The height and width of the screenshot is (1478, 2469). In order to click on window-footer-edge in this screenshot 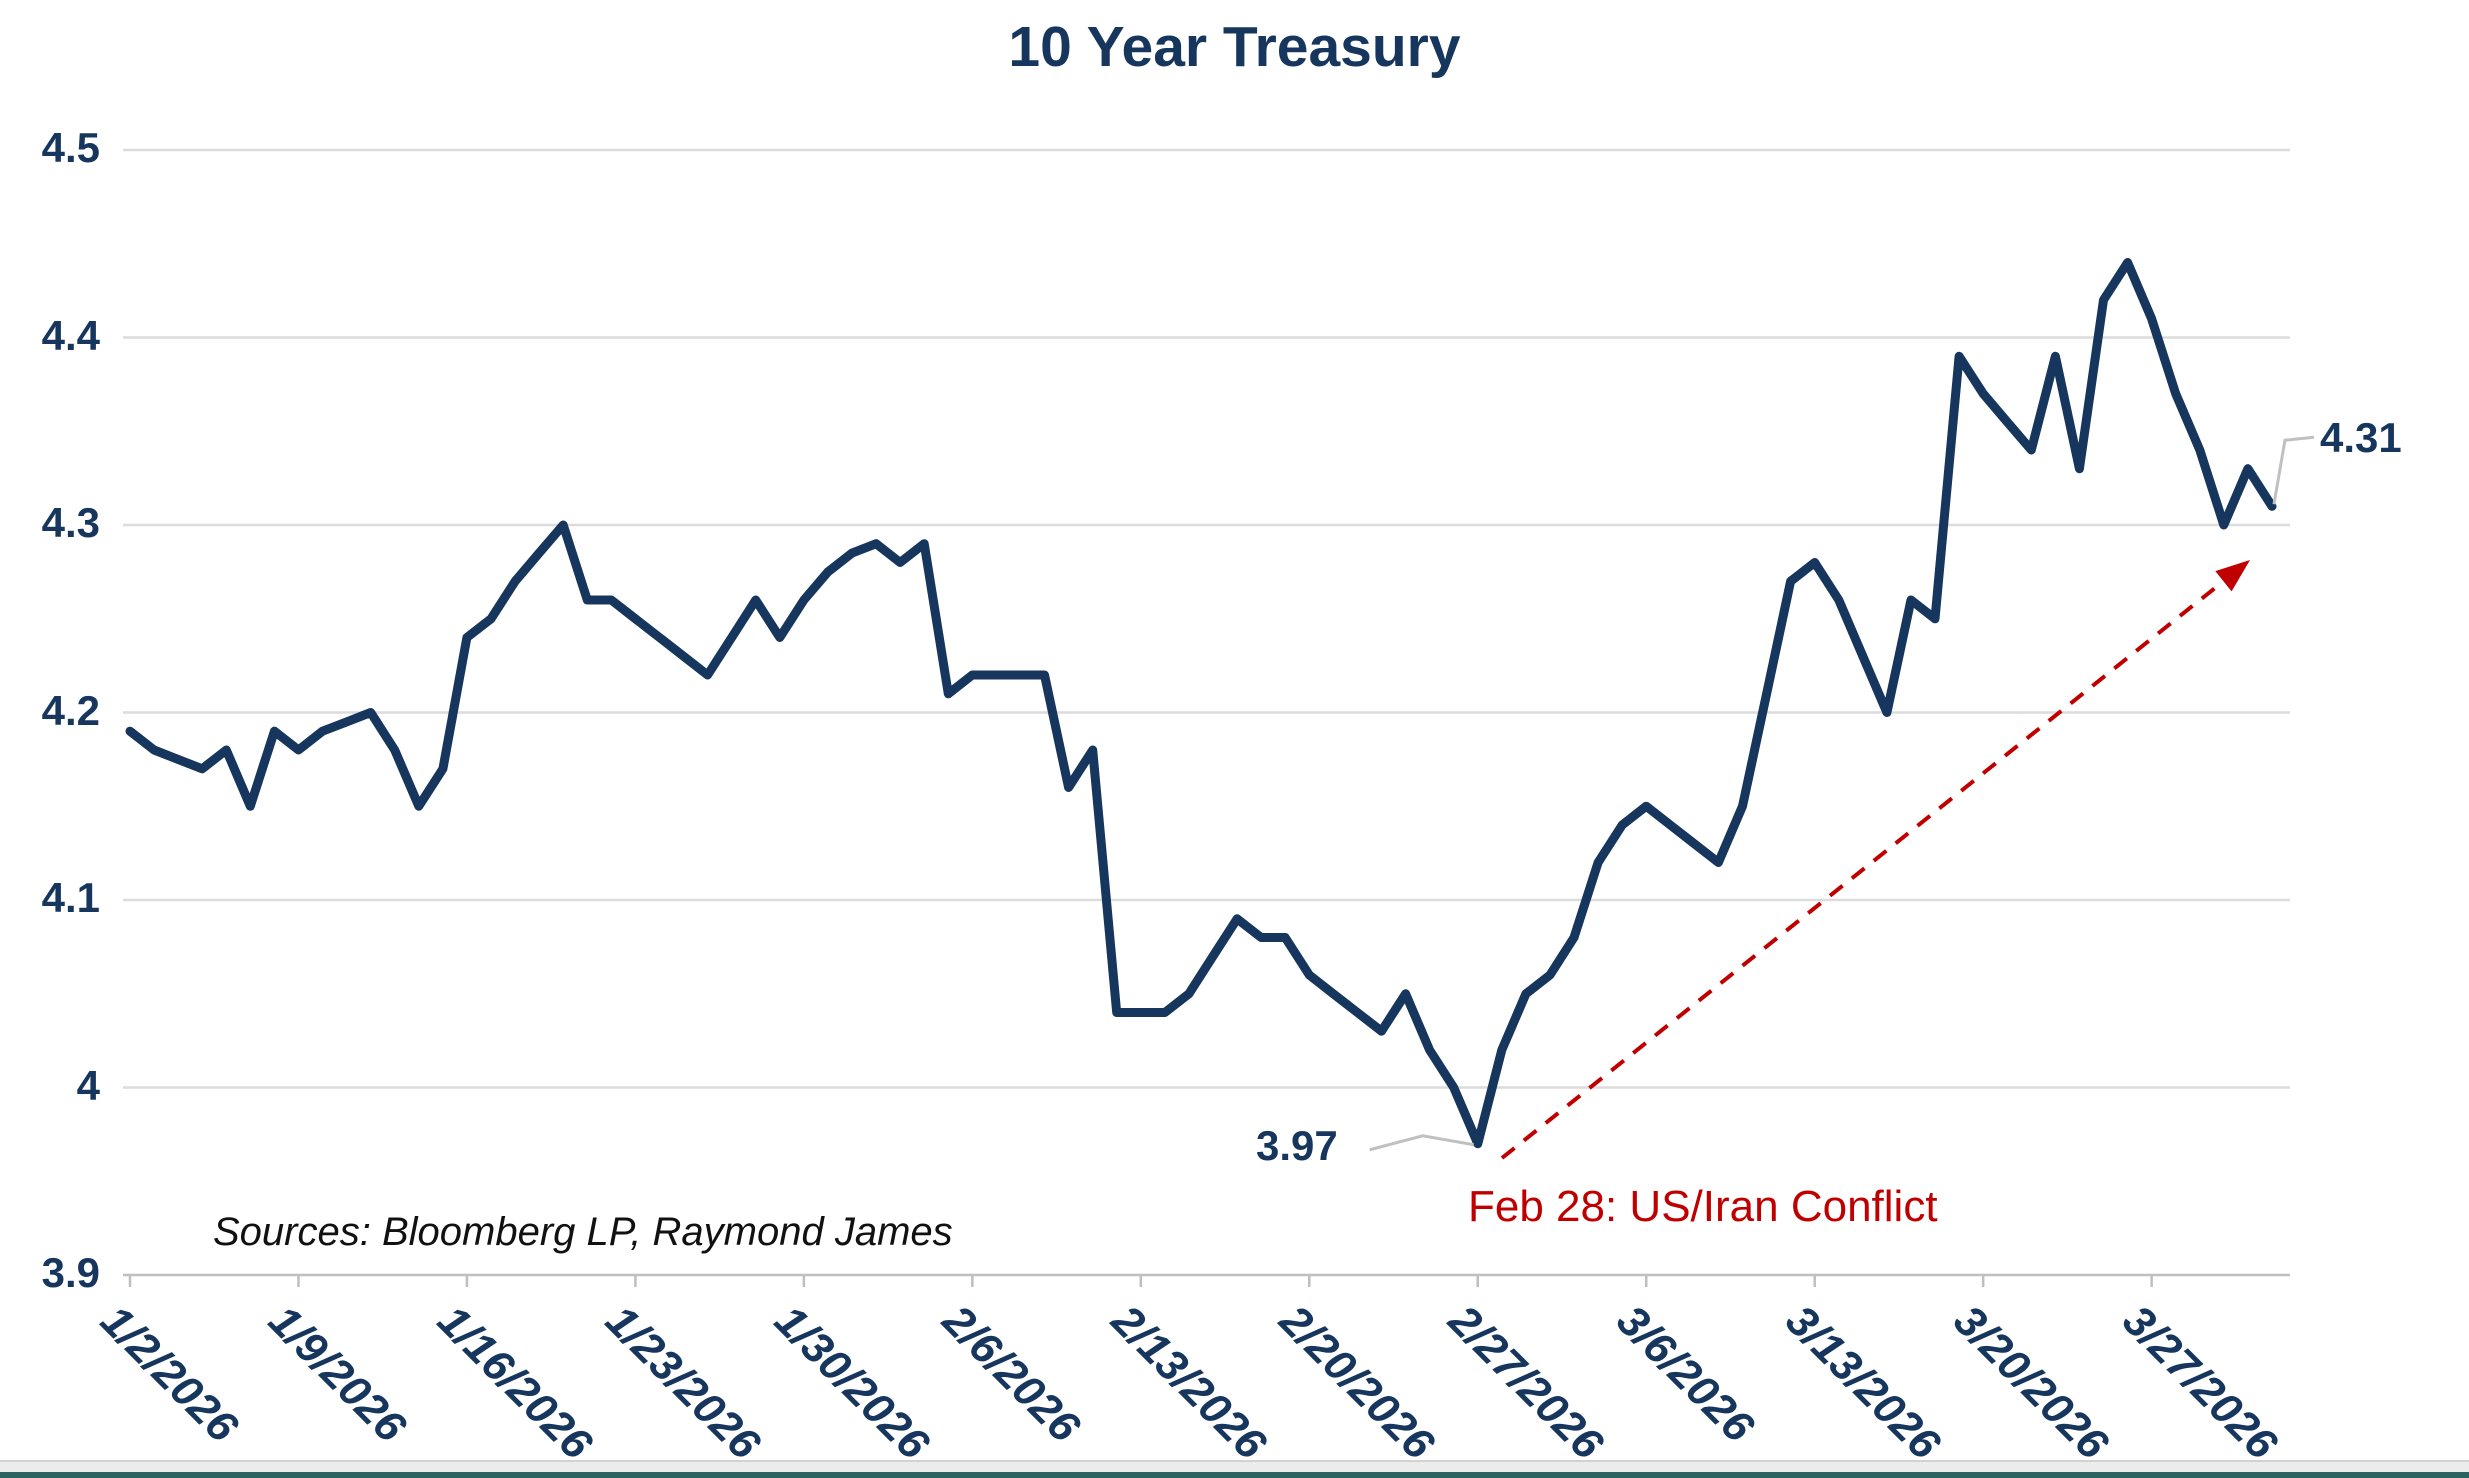, I will do `click(1234, 1475)`.